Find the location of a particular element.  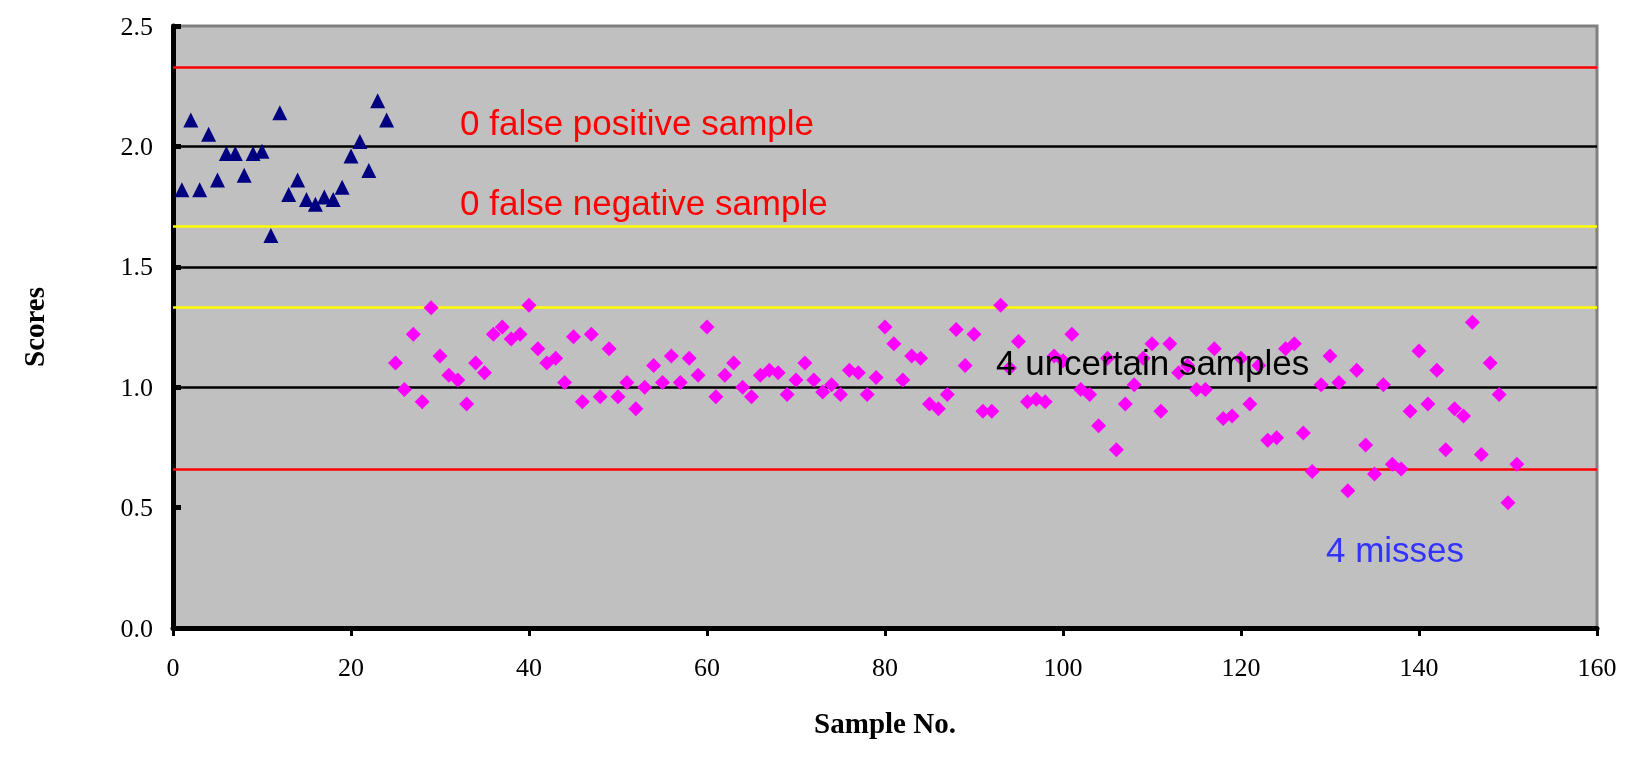

annotation: 0 false positive sample is located at coordinates (637, 122).